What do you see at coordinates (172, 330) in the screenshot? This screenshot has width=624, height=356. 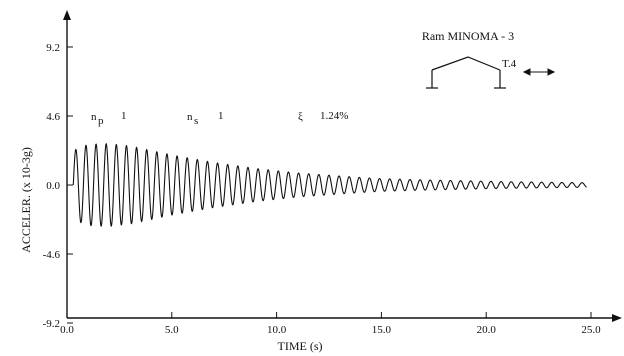 I see `x-tick-label: 5.0` at bounding box center [172, 330].